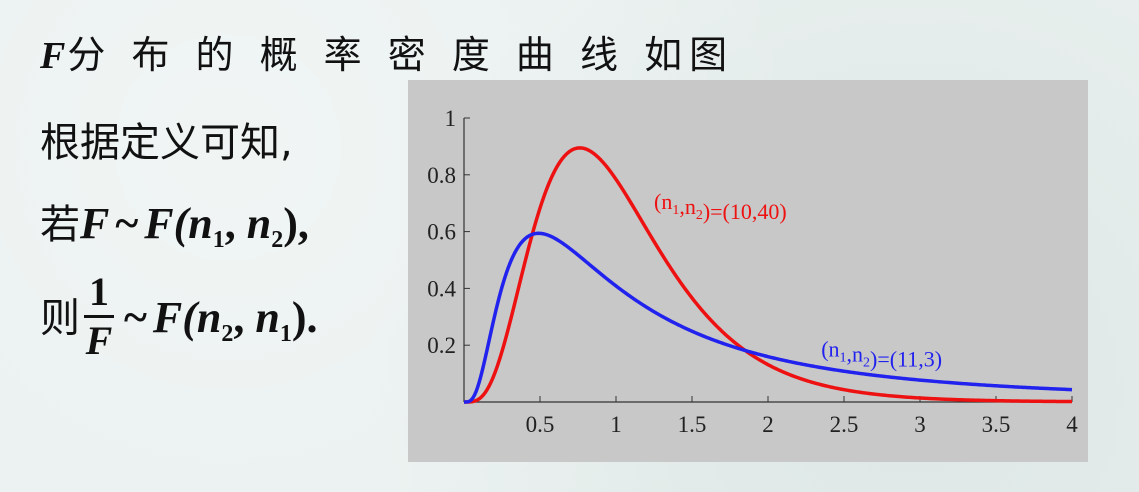 Image resolution: width=1139 pixels, height=492 pixels. What do you see at coordinates (99, 340) in the screenshot?
I see `fraction-denominator: F` at bounding box center [99, 340].